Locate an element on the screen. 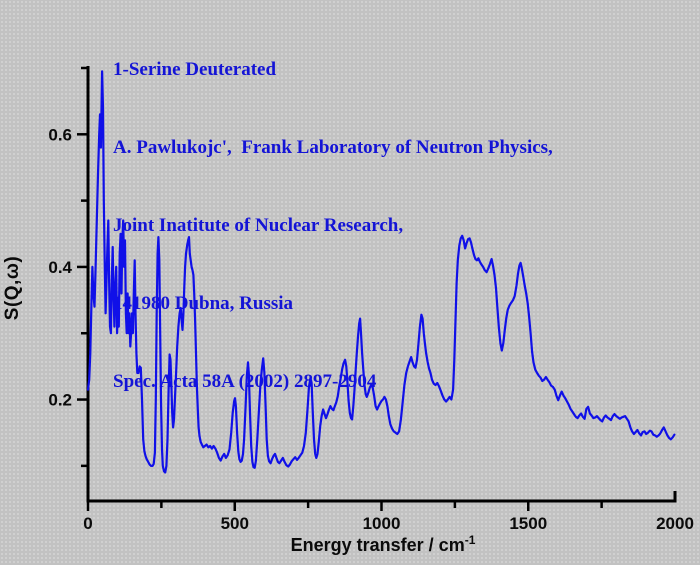 This screenshot has height=565, width=700. y-axis-tick-label: 0.4 is located at coordinates (60, 267).